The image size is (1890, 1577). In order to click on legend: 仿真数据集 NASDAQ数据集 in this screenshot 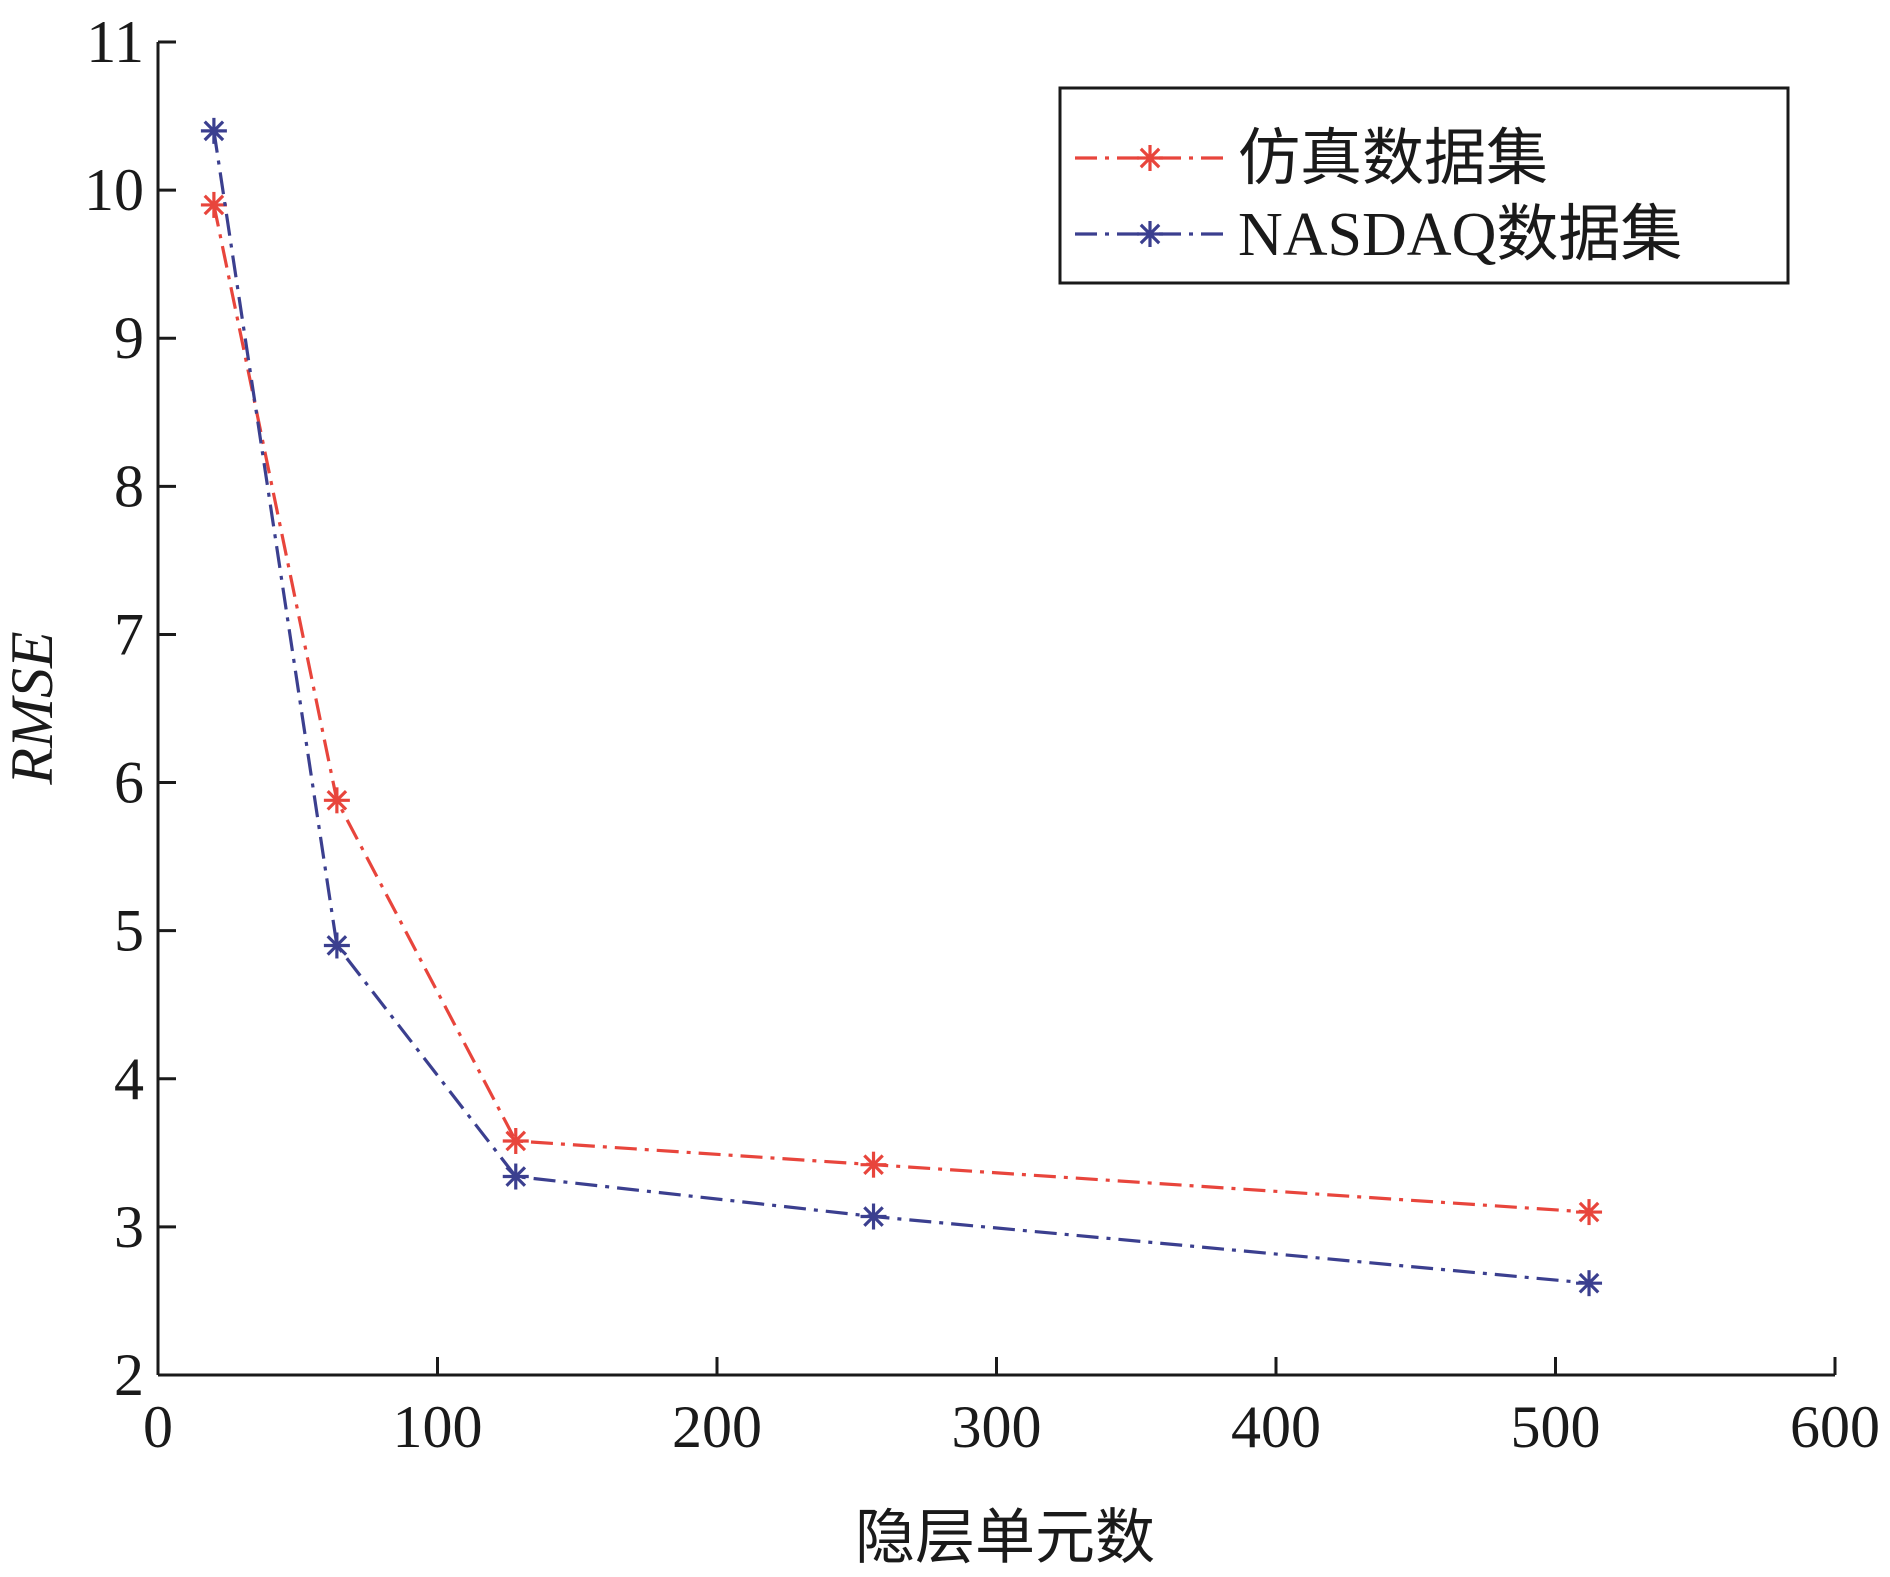, I will do `click(1424, 185)`.